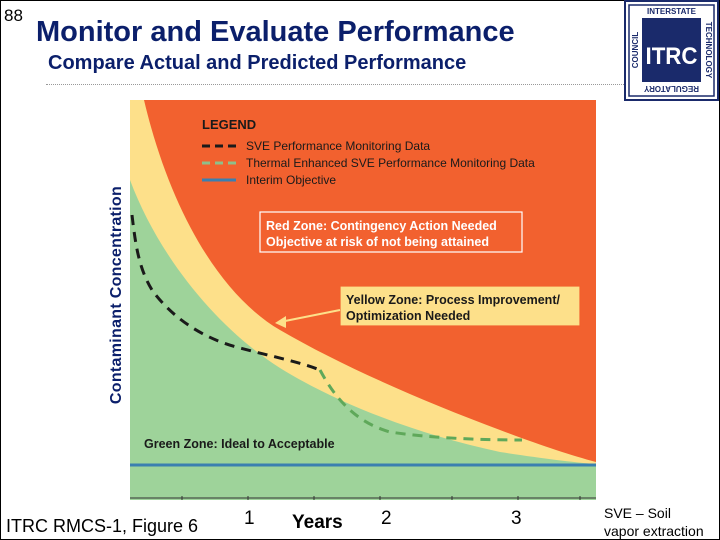 This screenshot has width=720, height=540. I want to click on red-zone-label-line2: Objective at risk of not being attained, so click(377, 242).